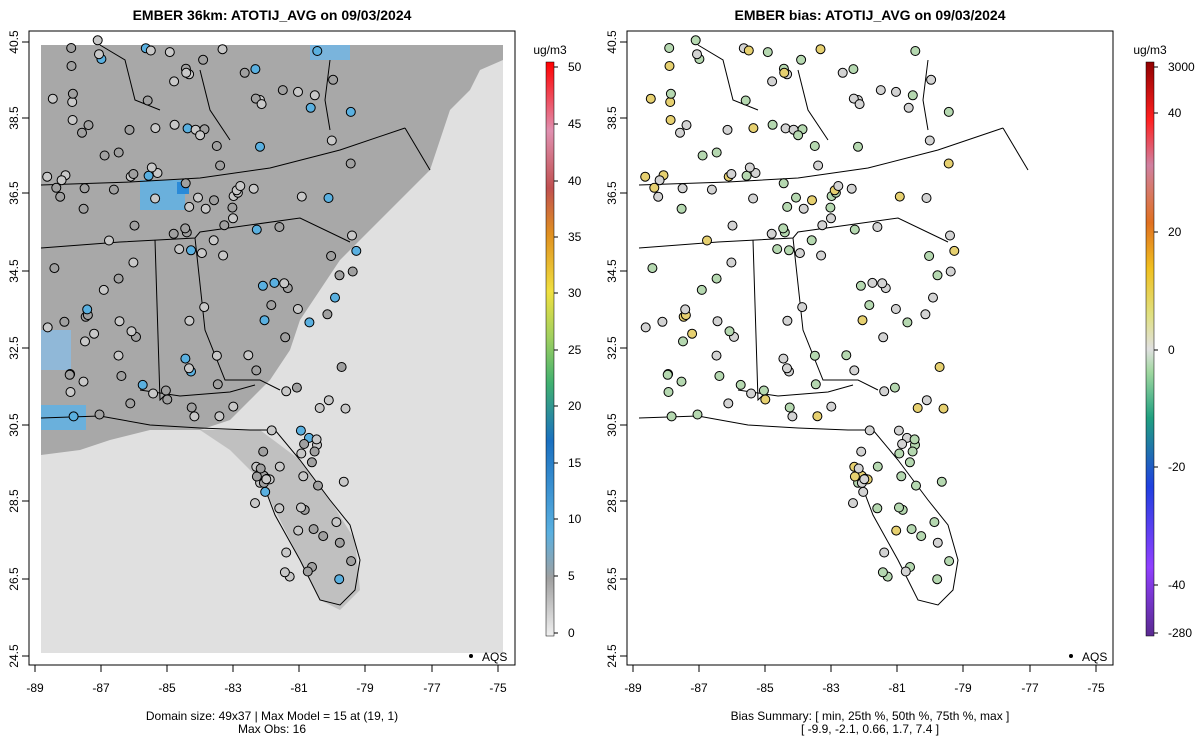 The image size is (1200, 755). What do you see at coordinates (571, 576) in the screenshot?
I see `colorbar-tick-label: 5` at bounding box center [571, 576].